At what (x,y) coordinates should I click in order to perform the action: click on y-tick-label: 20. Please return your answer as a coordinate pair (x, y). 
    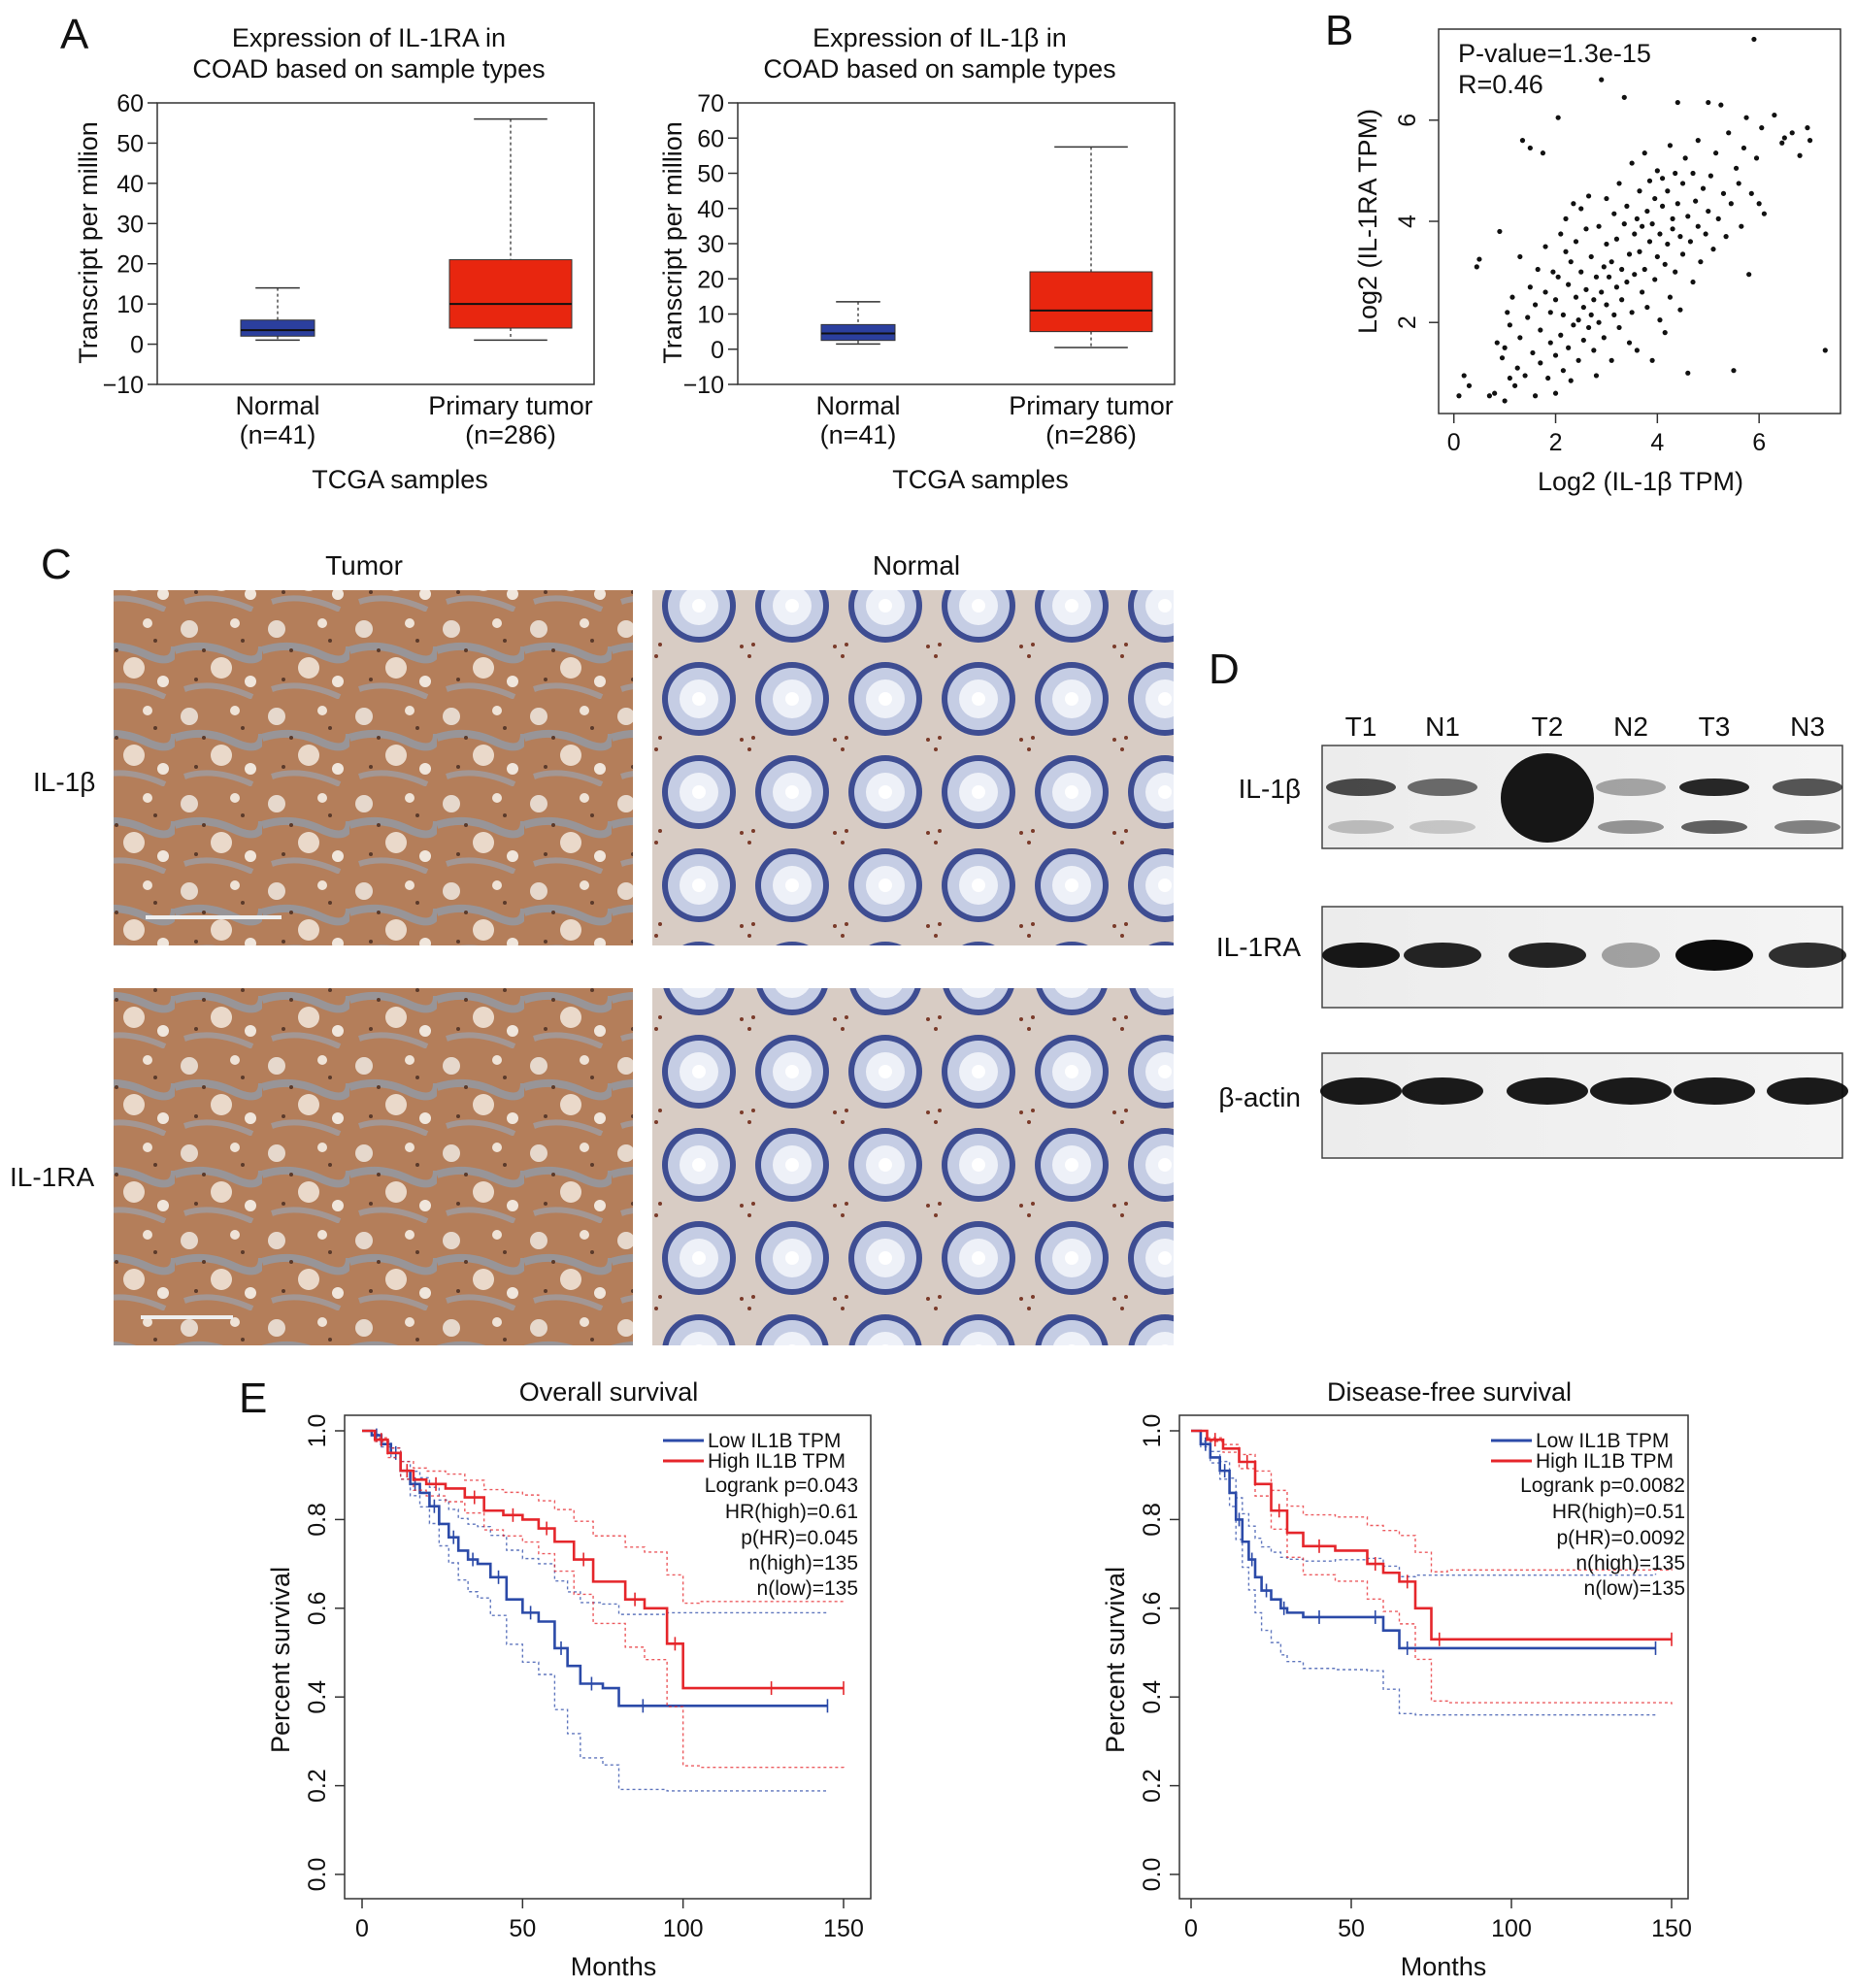
    Looking at the image, I should click on (130, 265).